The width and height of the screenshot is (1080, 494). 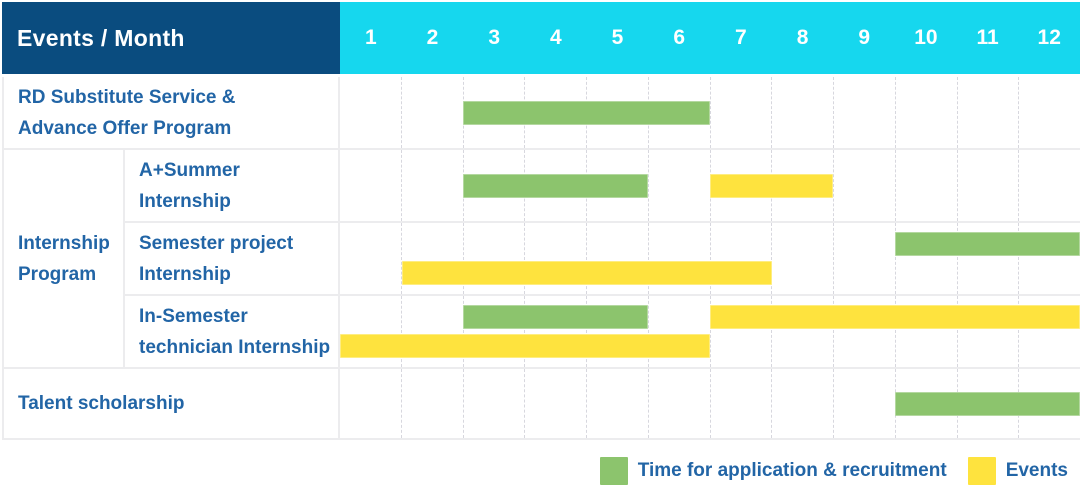 What do you see at coordinates (193, 316) in the screenshot?
I see `row-label: In-Semester` at bounding box center [193, 316].